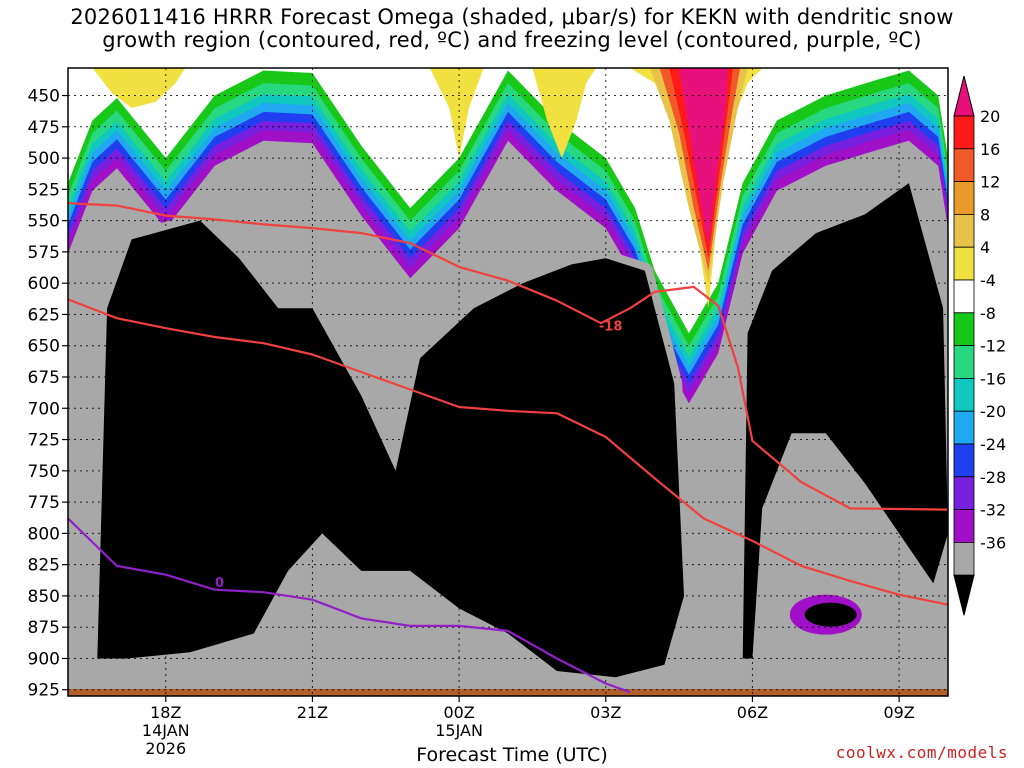  Describe the element at coordinates (508, 692) in the screenshot. I see `ground-strip` at that location.